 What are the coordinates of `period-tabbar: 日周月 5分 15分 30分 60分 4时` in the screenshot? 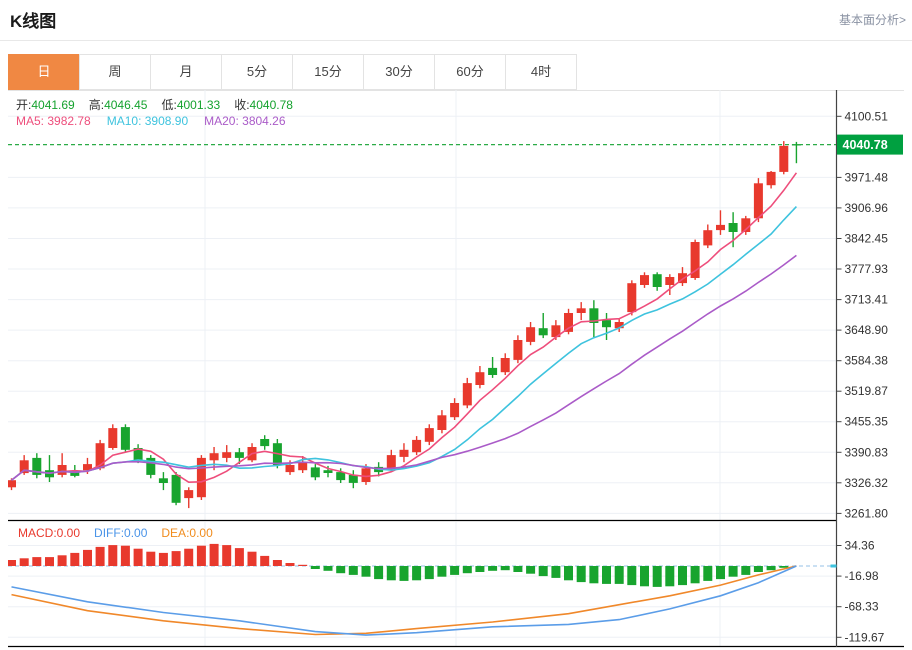 It's located at (456, 72).